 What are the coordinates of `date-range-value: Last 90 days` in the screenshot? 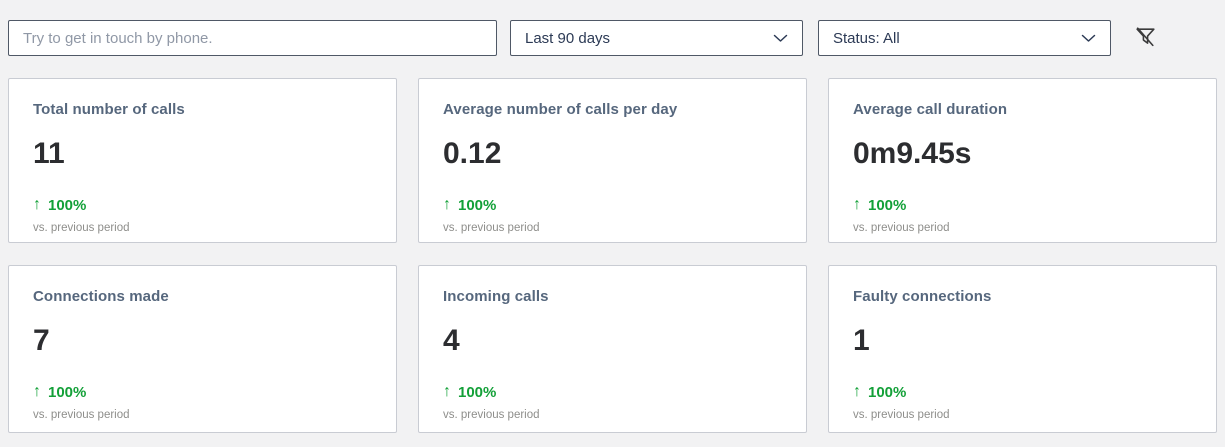 It's located at (568, 38).